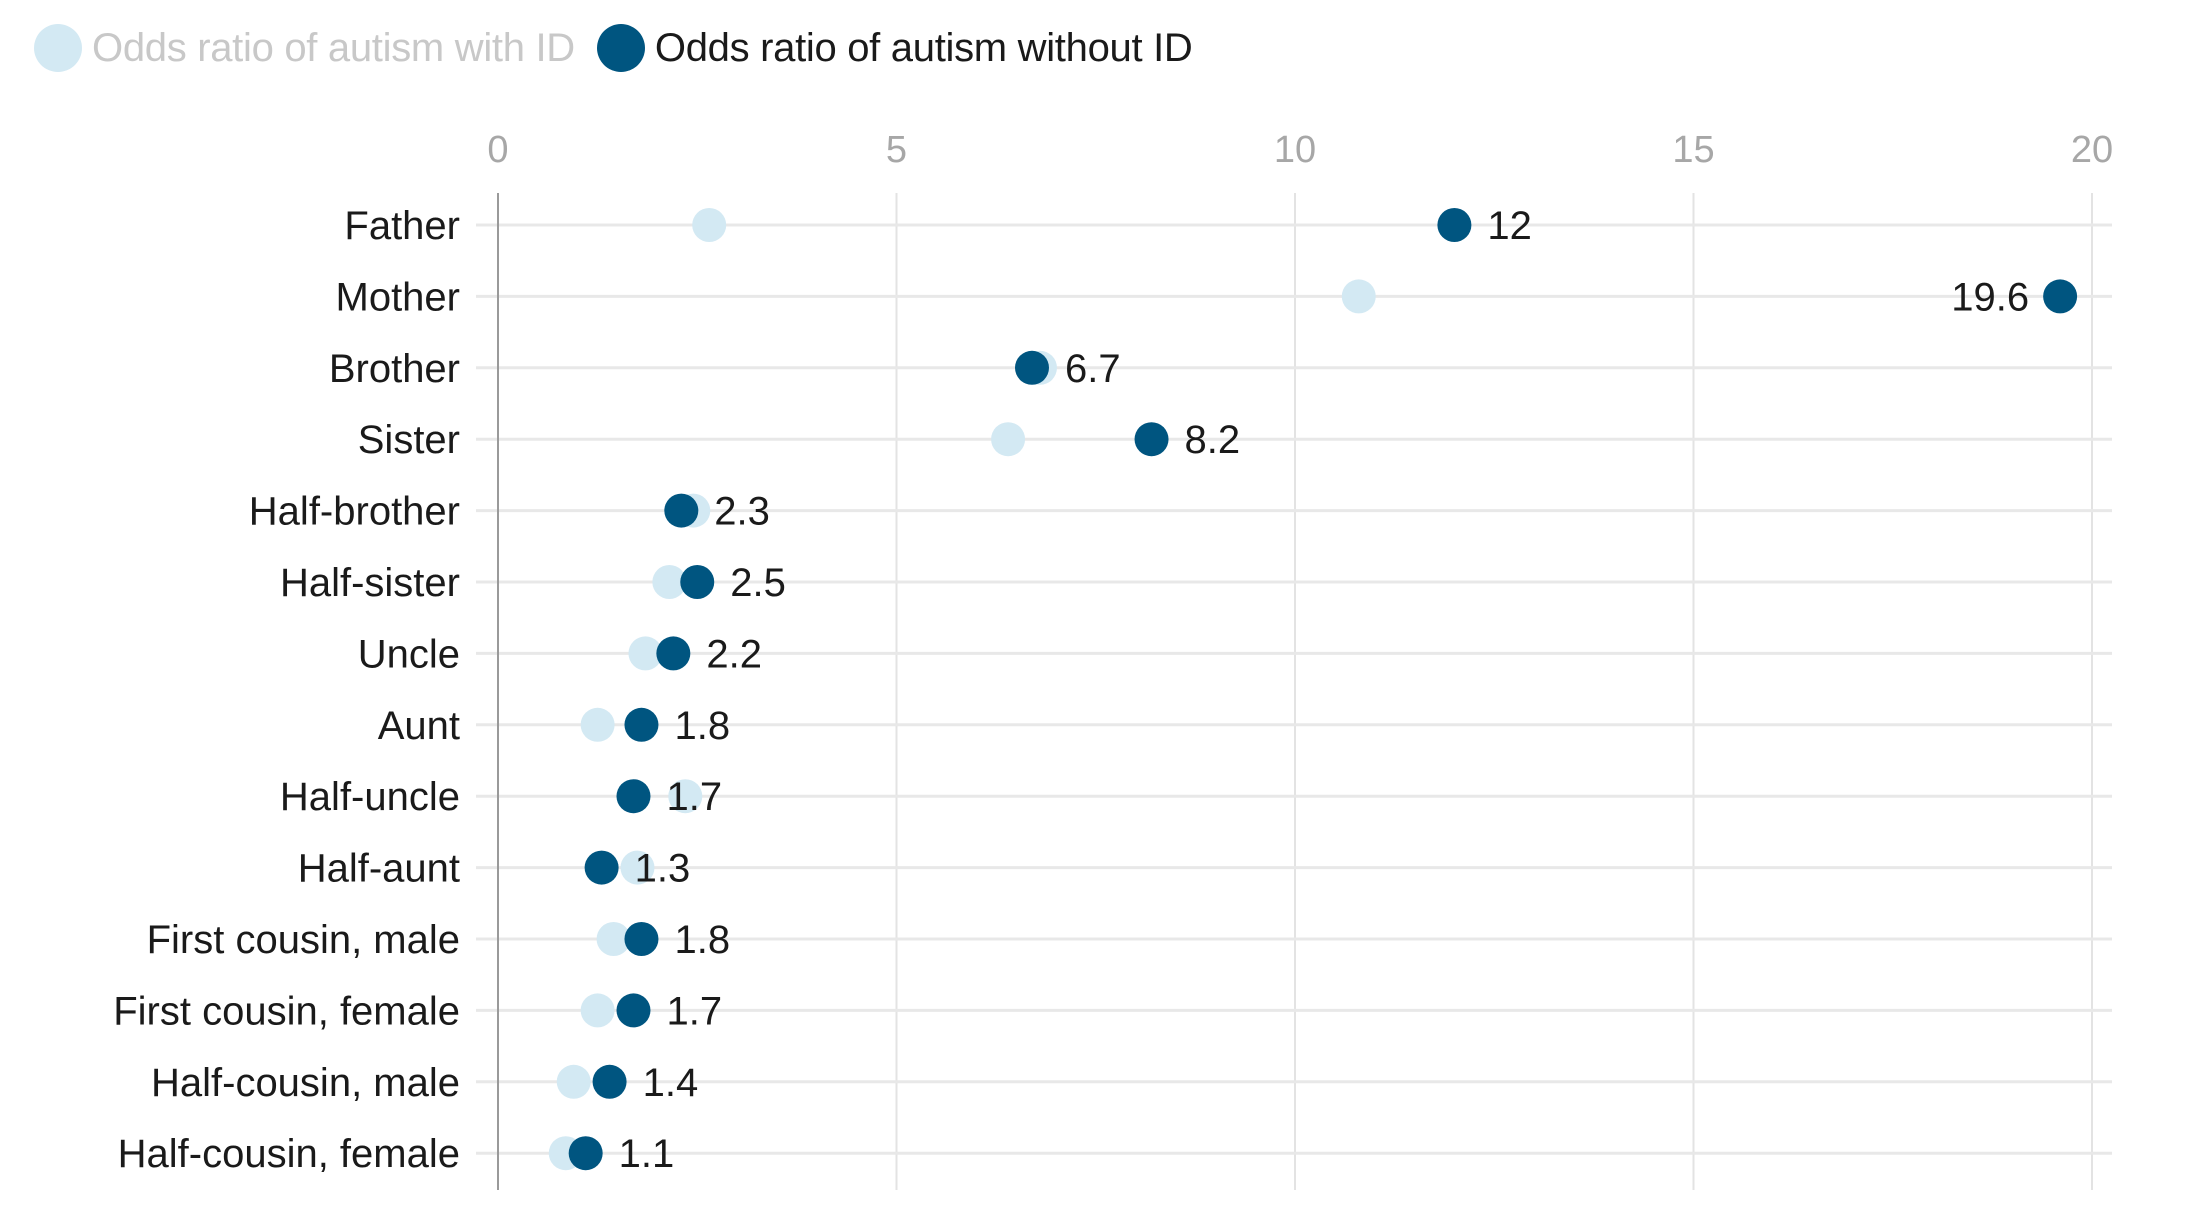 Image resolution: width=2200 pixels, height=1215 pixels. I want to click on category-label: Brother, so click(394, 369).